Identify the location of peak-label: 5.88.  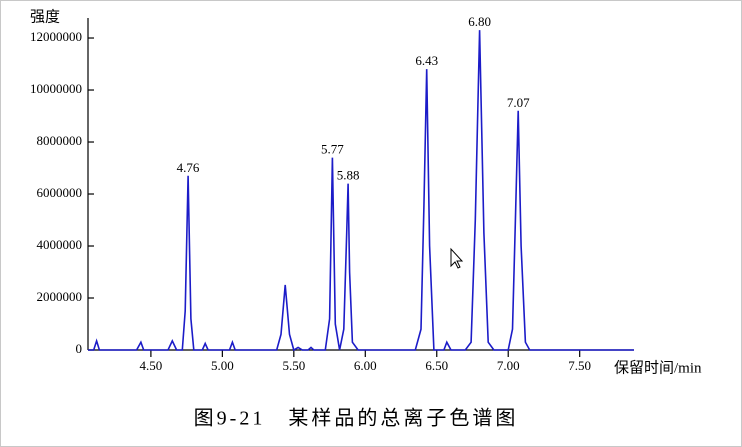
(348, 175).